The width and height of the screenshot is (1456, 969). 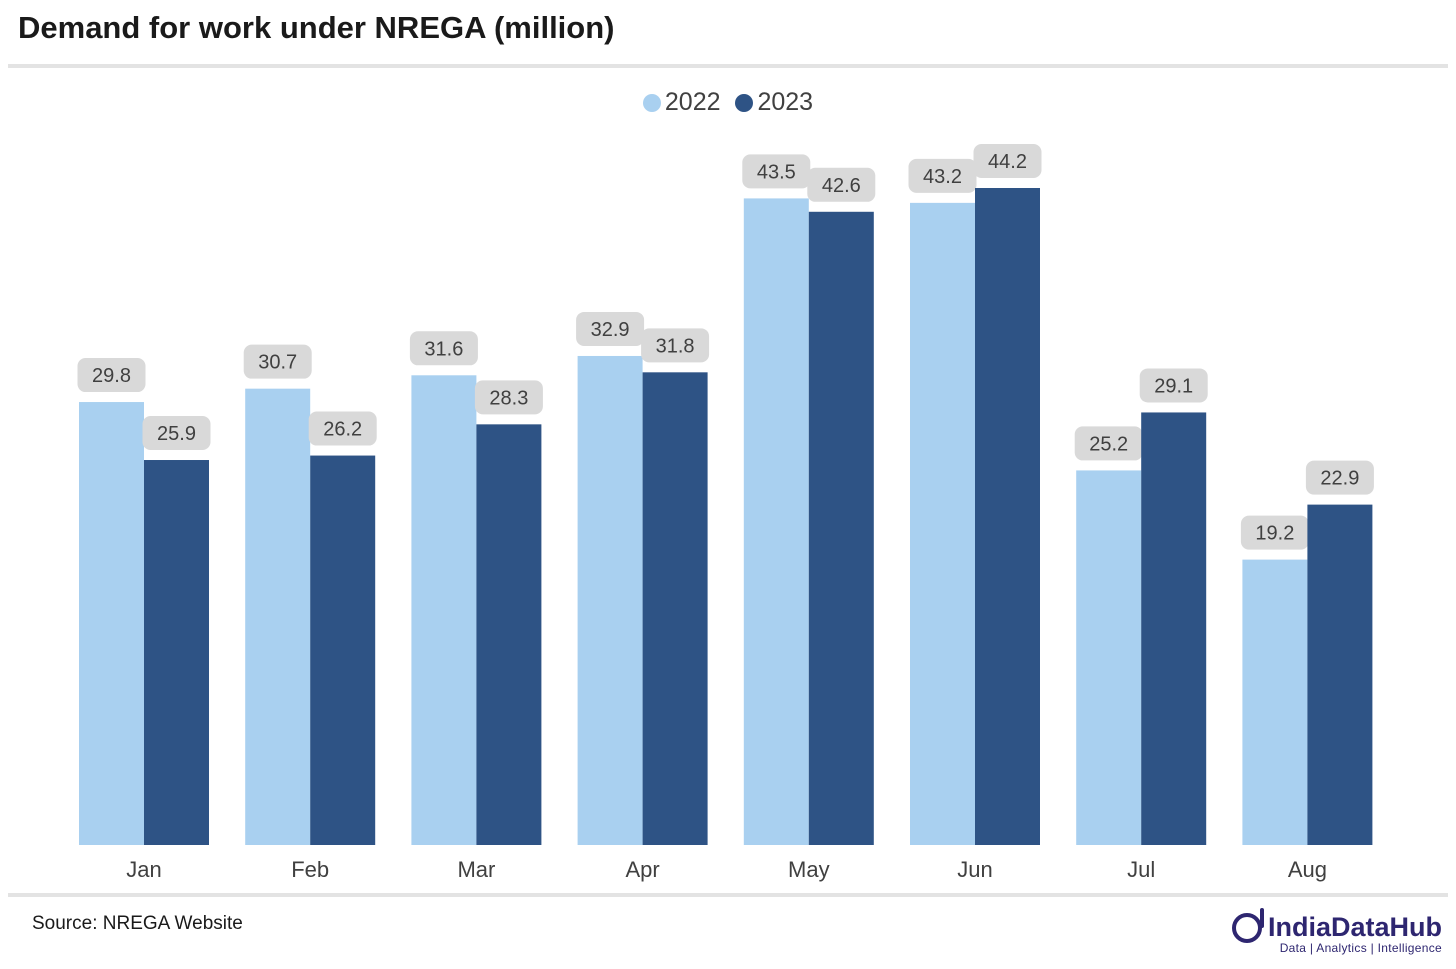 I want to click on data-label-bg-2022-apr, so click(x=610, y=328).